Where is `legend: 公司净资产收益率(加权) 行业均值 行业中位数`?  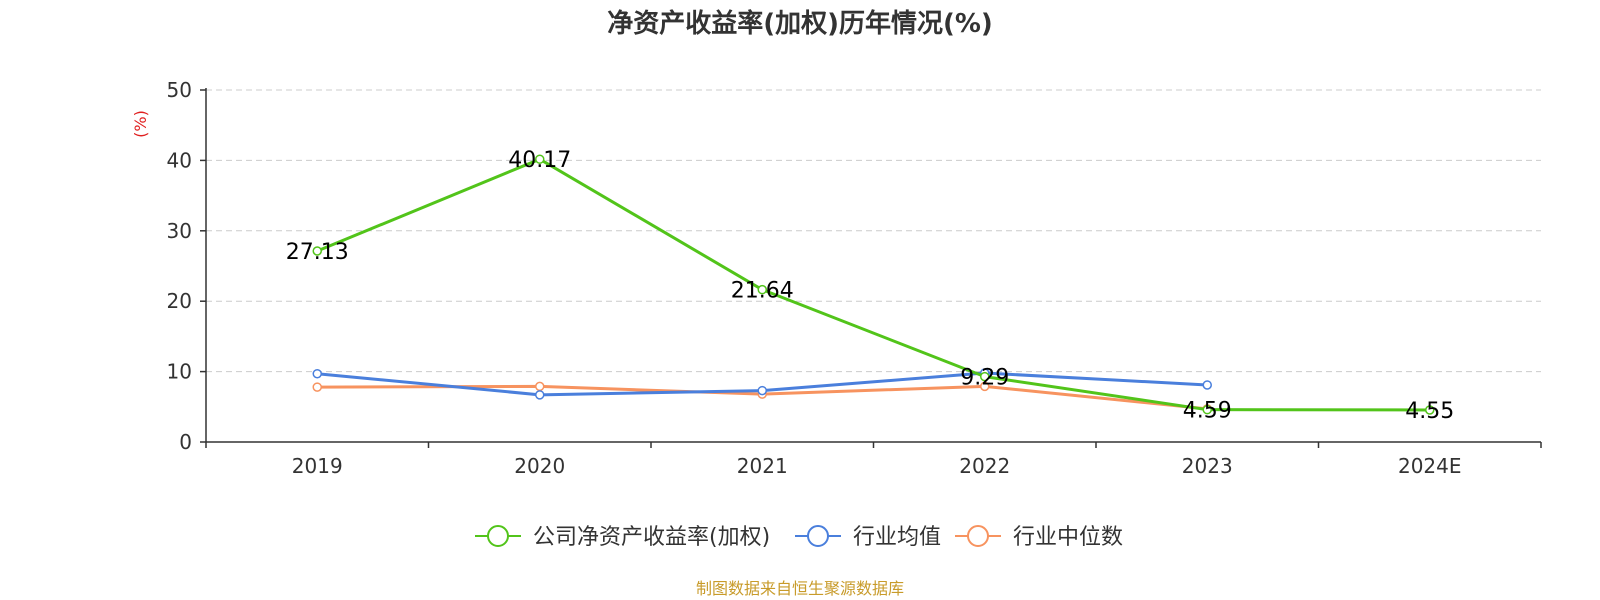
legend: 公司净资产收益率(加权) 行业均值 行业中位数 is located at coordinates (799, 537).